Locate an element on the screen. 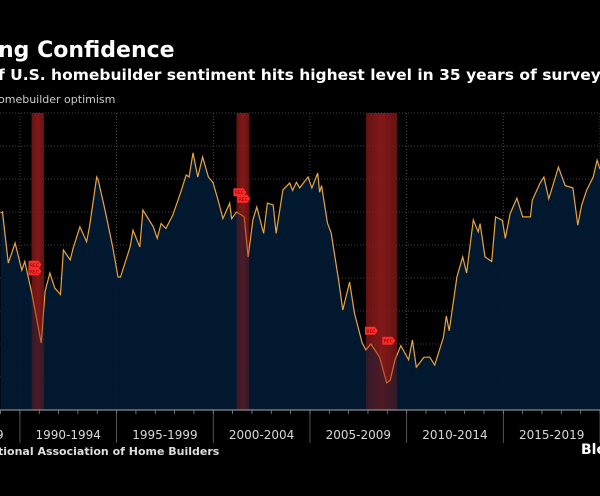 The width and height of the screenshot is (600, 496). x-tick-label: 1995-1999 is located at coordinates (164, 435).